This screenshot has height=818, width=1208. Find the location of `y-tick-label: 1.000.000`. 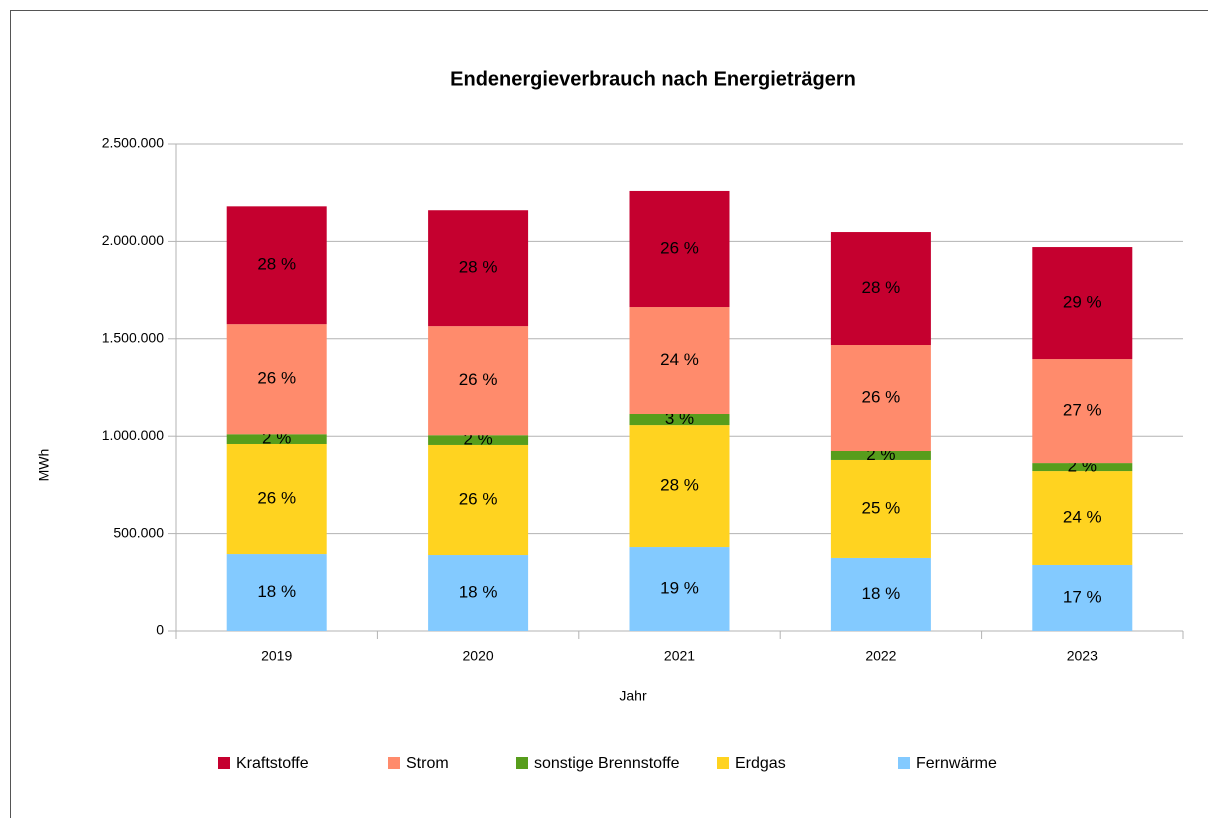

y-tick-label: 1.000.000 is located at coordinates (133, 435).